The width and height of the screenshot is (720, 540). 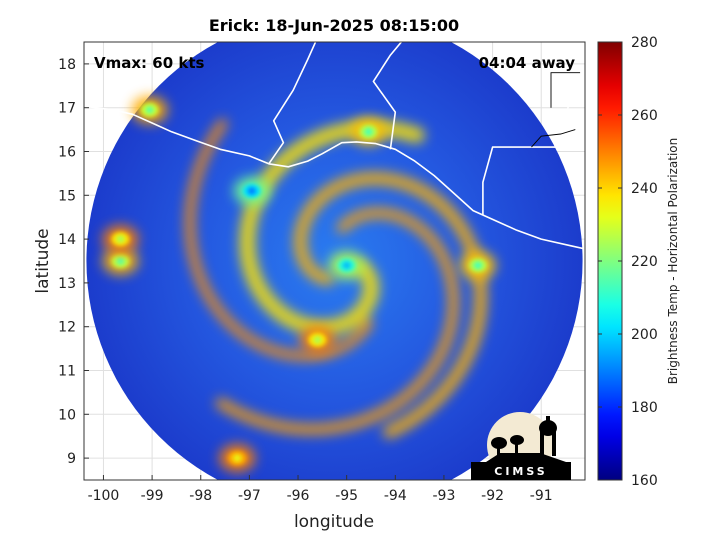 What do you see at coordinates (346, 496) in the screenshot?
I see `x-tick-label: -95` at bounding box center [346, 496].